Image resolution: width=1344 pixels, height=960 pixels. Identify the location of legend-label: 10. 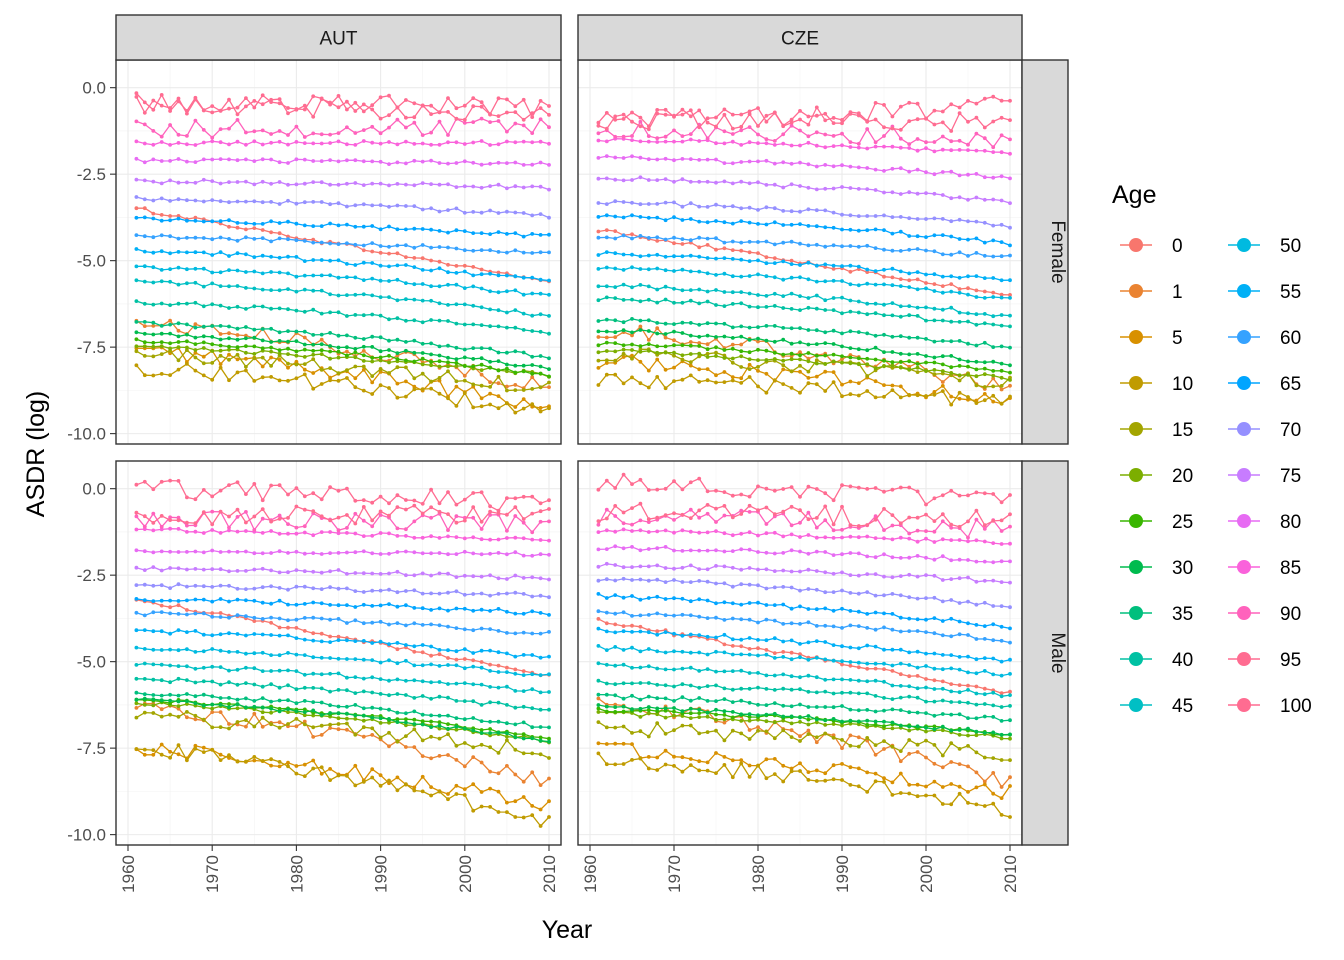
(1182, 384).